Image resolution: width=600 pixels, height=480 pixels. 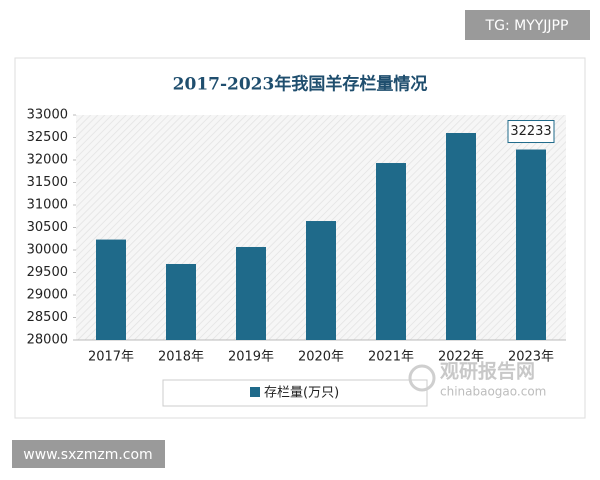 What do you see at coordinates (487, 371) in the screenshot?
I see `watermark-cn: 观研报告网` at bounding box center [487, 371].